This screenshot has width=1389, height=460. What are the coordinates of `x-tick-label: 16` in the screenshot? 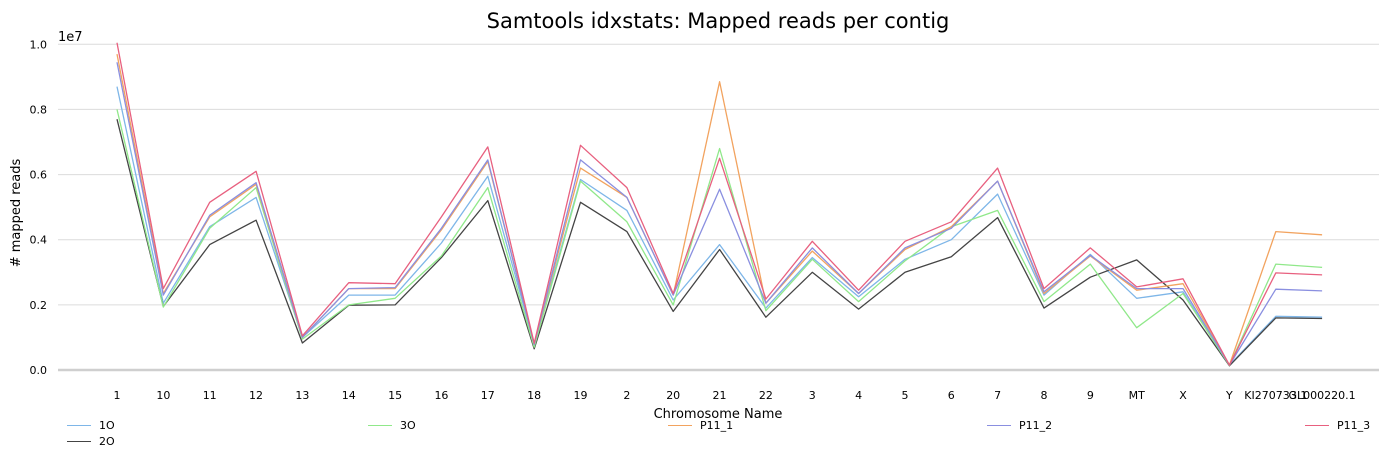 It's located at (441, 395).